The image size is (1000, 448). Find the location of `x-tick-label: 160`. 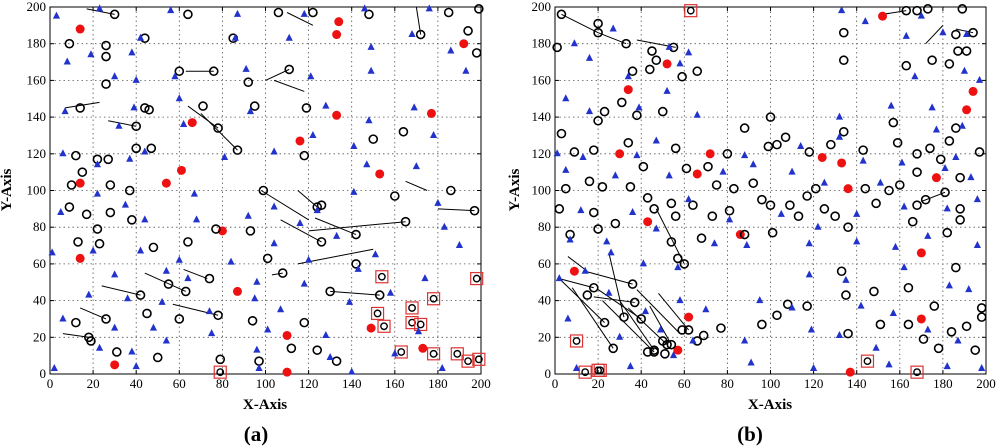

x-tick-label: 160 is located at coordinates (395, 383).